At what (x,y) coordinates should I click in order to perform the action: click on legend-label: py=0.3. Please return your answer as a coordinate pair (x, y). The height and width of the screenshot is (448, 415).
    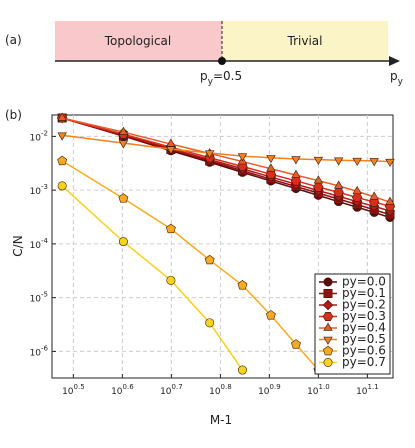
    Looking at the image, I should click on (364, 316).